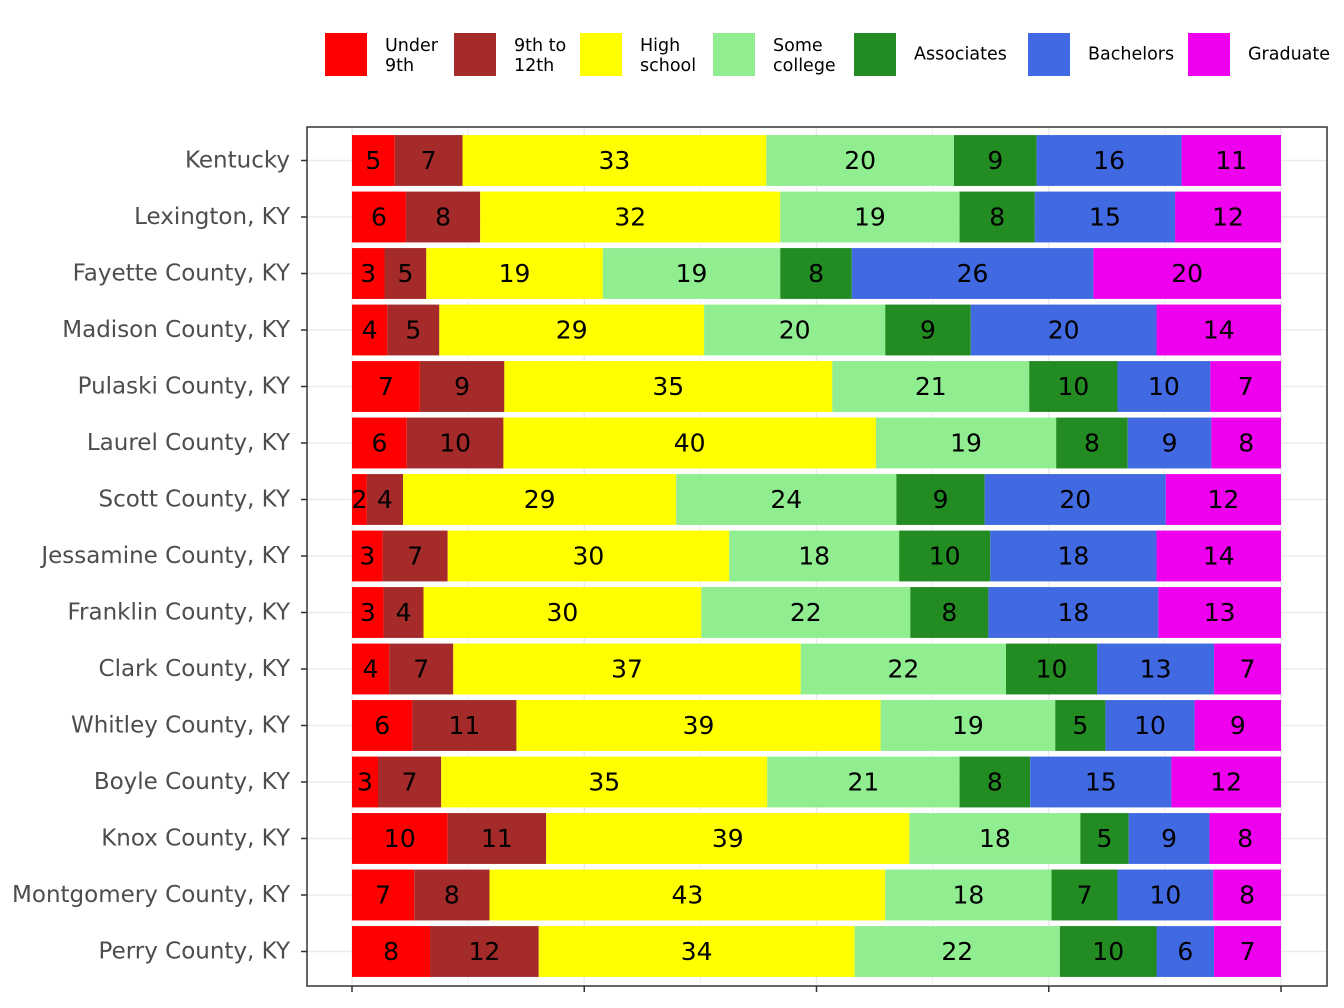 The height and width of the screenshot is (1008, 1344). What do you see at coordinates (399, 66) in the screenshot?
I see `legend-label: 9th` at bounding box center [399, 66].